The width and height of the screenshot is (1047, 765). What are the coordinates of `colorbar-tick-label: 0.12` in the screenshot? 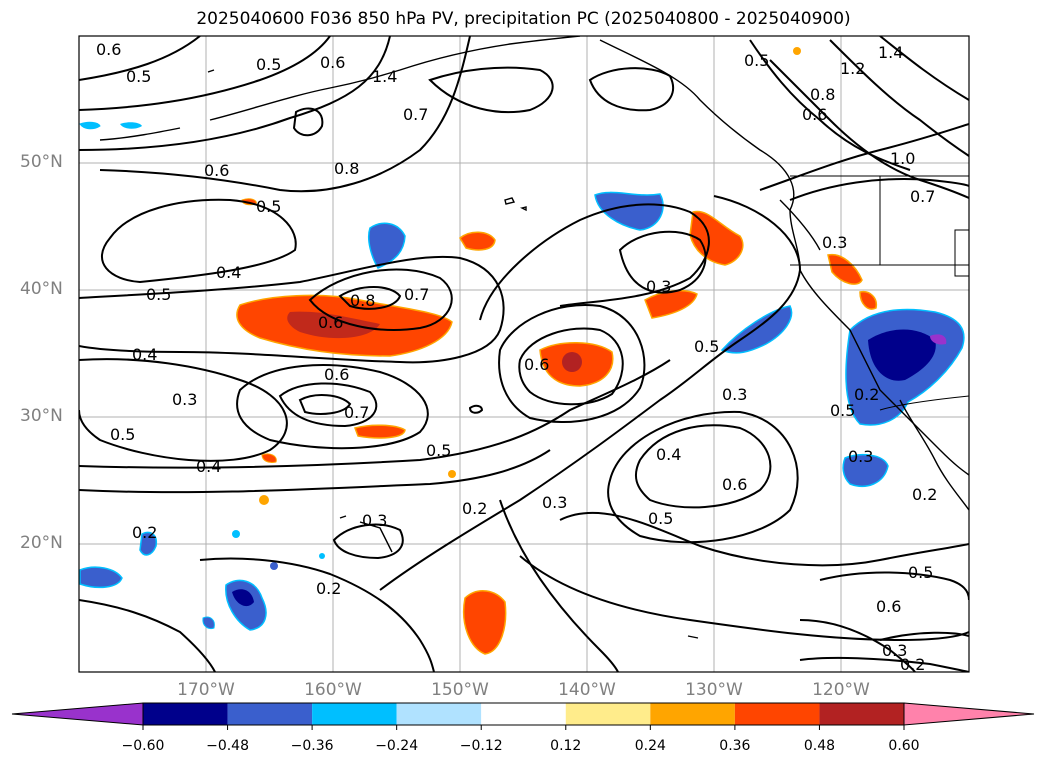 It's located at (566, 746).